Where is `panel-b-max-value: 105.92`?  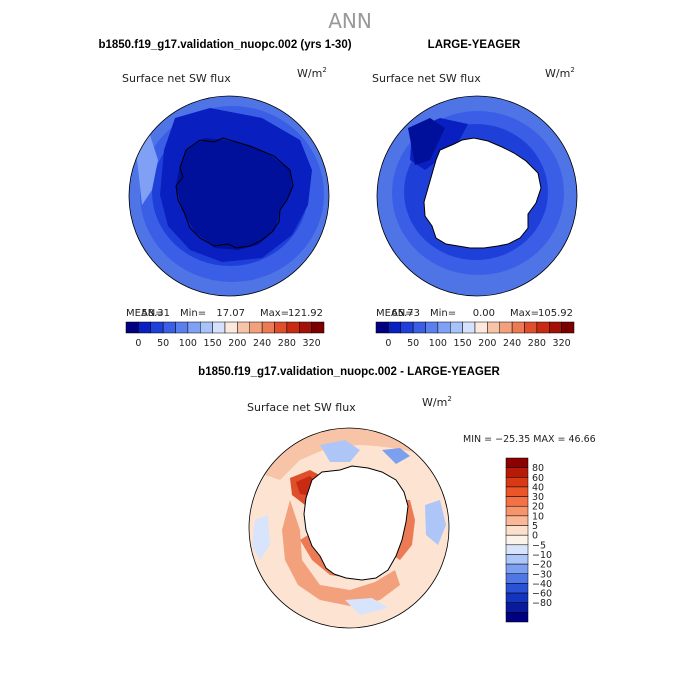
panel-b-max-value: 105.92 is located at coordinates (555, 313).